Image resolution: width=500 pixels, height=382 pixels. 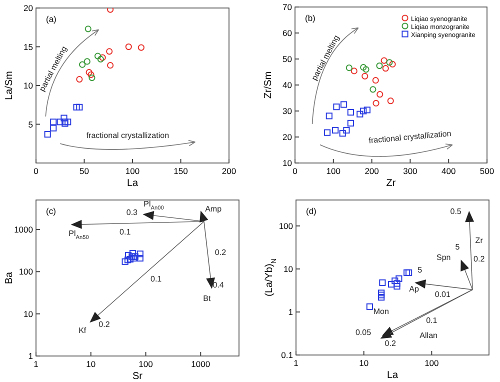 What do you see at coordinates (207, 299) in the screenshot?
I see `annotation: Bt` at bounding box center [207, 299].